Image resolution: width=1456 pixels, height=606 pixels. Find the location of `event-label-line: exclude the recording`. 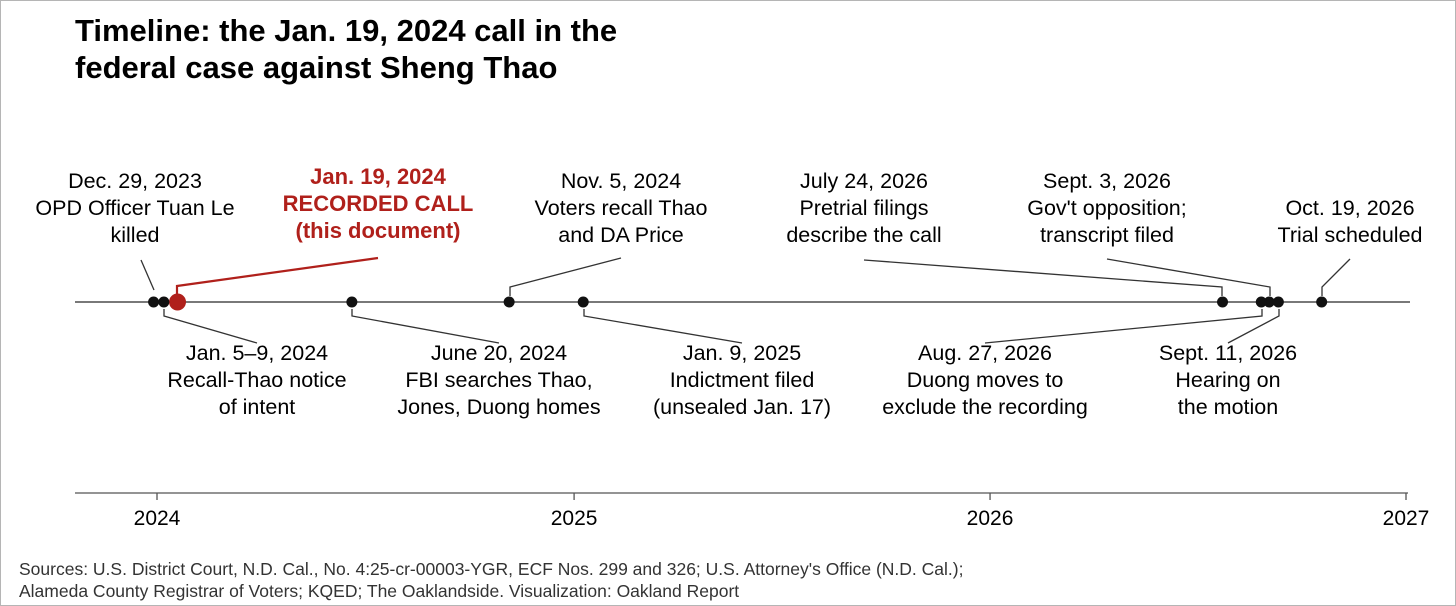

event-label-line: exclude the recording is located at coordinates (985, 407).